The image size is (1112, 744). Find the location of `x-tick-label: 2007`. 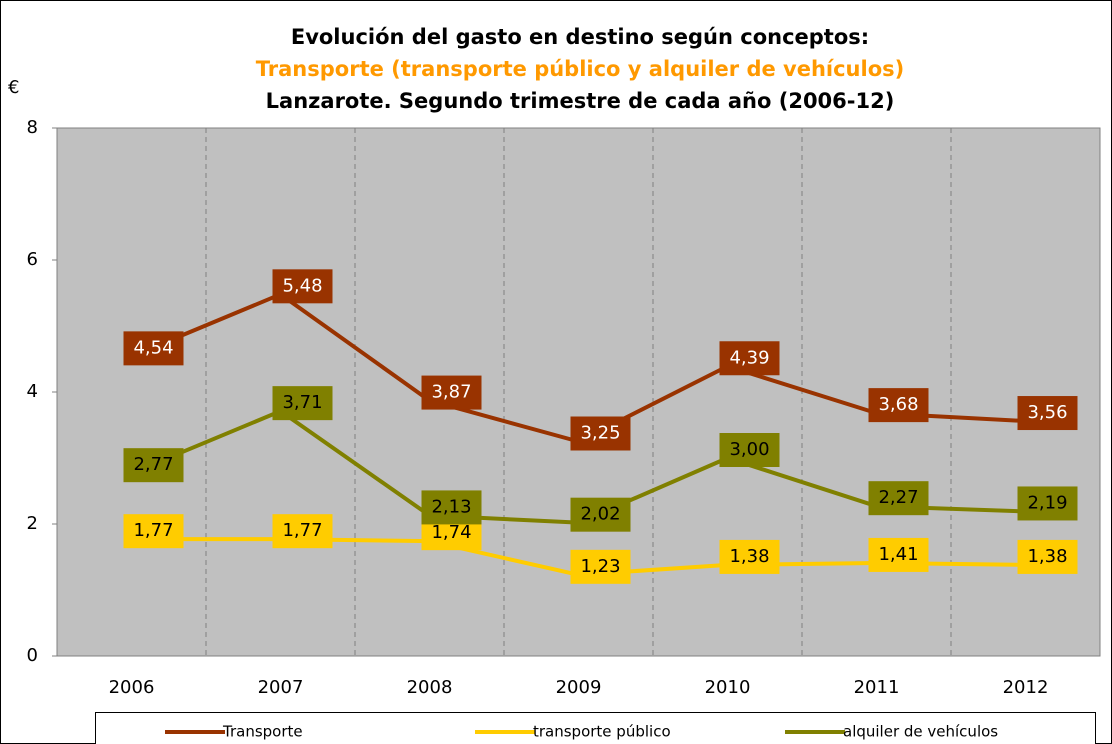

x-tick-label: 2007 is located at coordinates (281, 687).